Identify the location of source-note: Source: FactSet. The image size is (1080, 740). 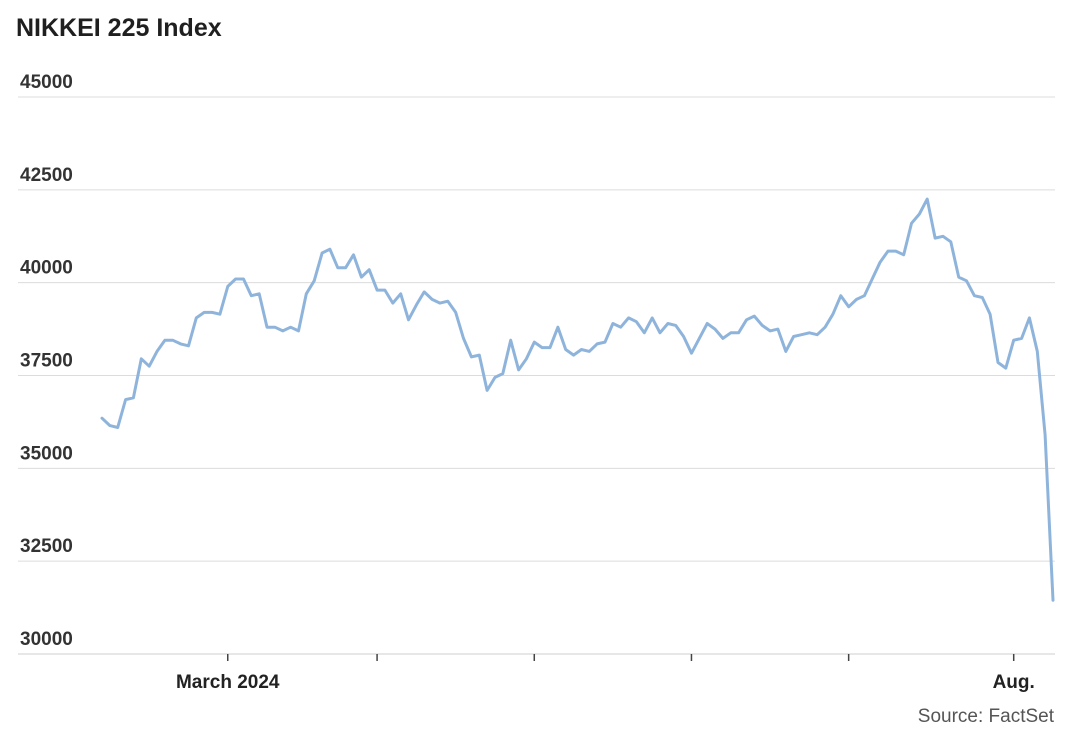
(985, 716).